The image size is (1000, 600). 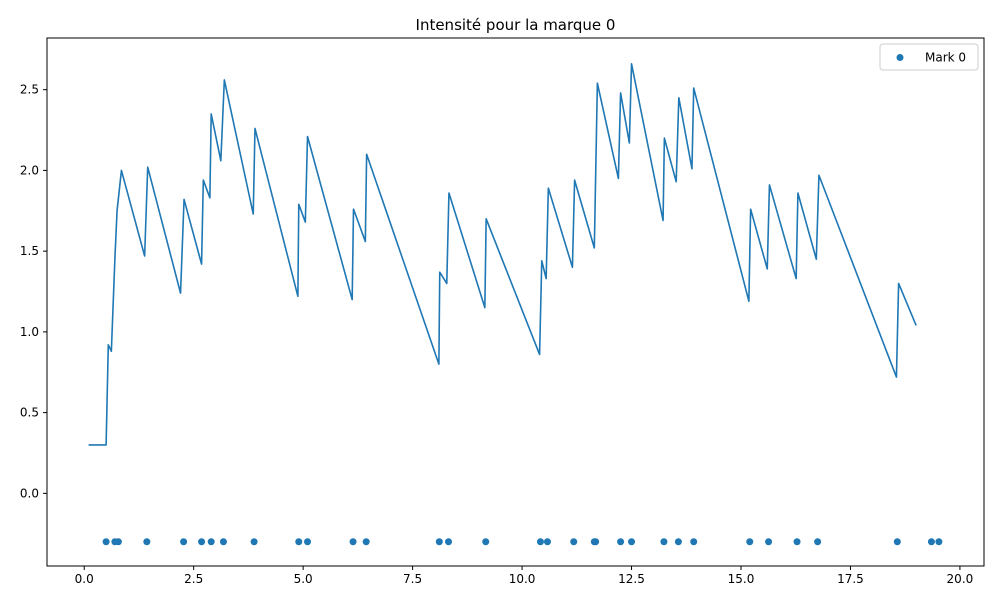 What do you see at coordinates (945, 58) in the screenshot?
I see `legend-label: Mark 0` at bounding box center [945, 58].